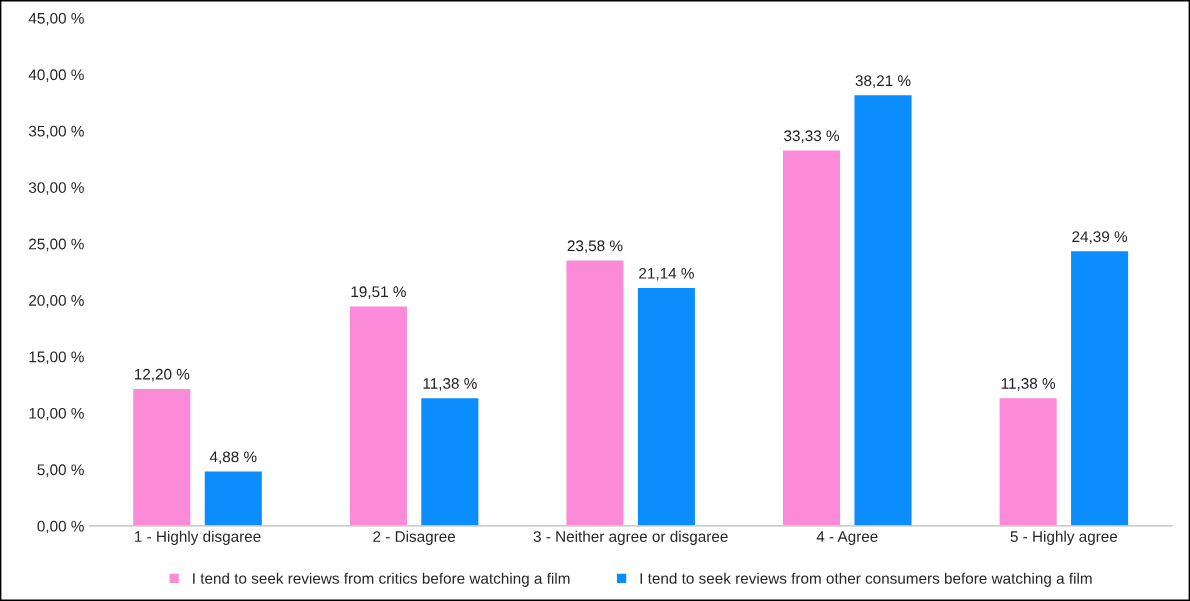  What do you see at coordinates (378, 292) in the screenshot?
I see `data-label: 19,51 %` at bounding box center [378, 292].